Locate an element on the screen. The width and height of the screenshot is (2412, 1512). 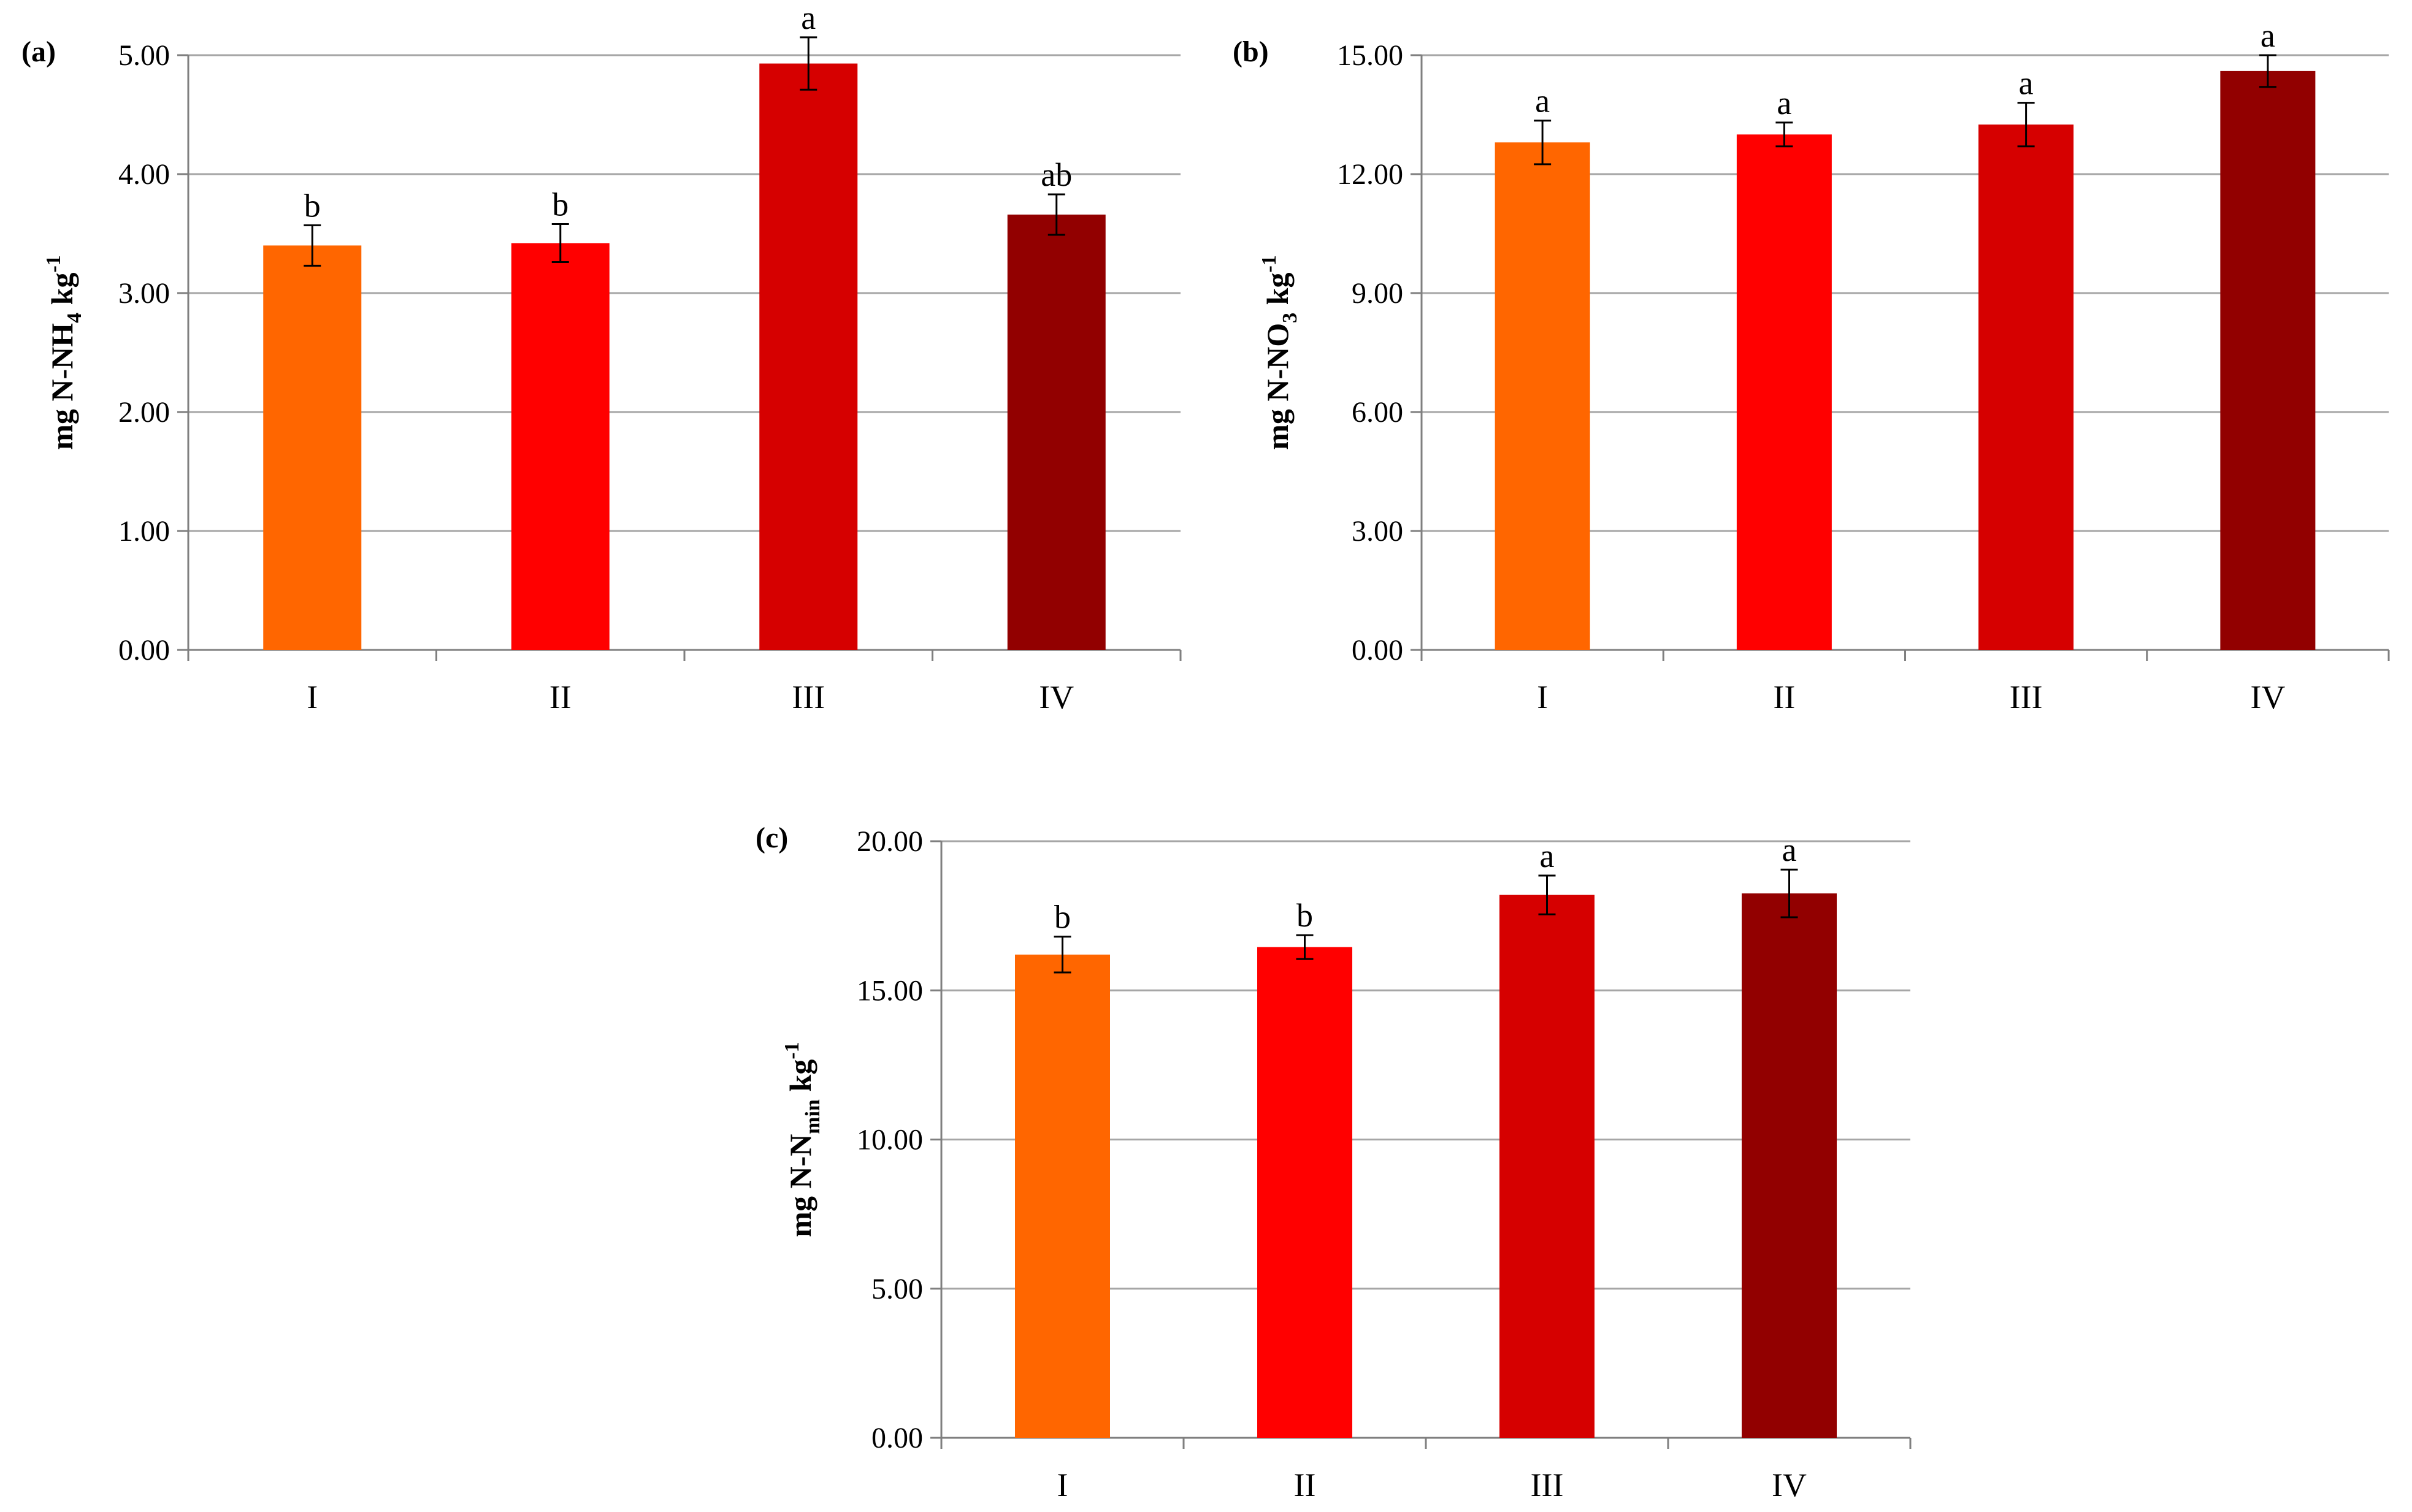
y-tick-label: 20.00 is located at coordinates (890, 841).